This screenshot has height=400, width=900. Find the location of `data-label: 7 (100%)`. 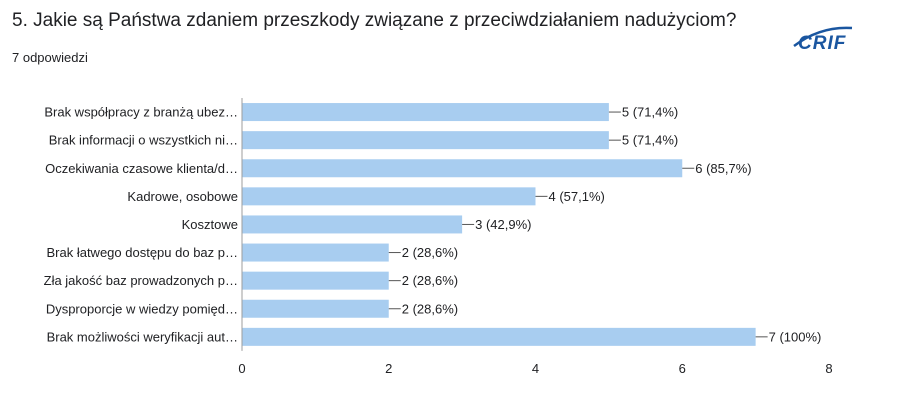

data-label: 7 (100%) is located at coordinates (795, 336).